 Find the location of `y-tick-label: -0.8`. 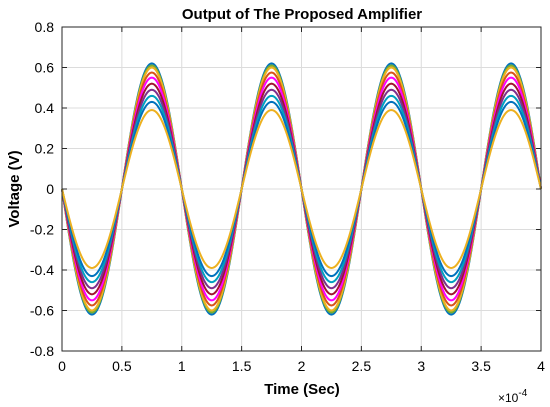

y-tick-label: -0.8 is located at coordinates (42, 351).